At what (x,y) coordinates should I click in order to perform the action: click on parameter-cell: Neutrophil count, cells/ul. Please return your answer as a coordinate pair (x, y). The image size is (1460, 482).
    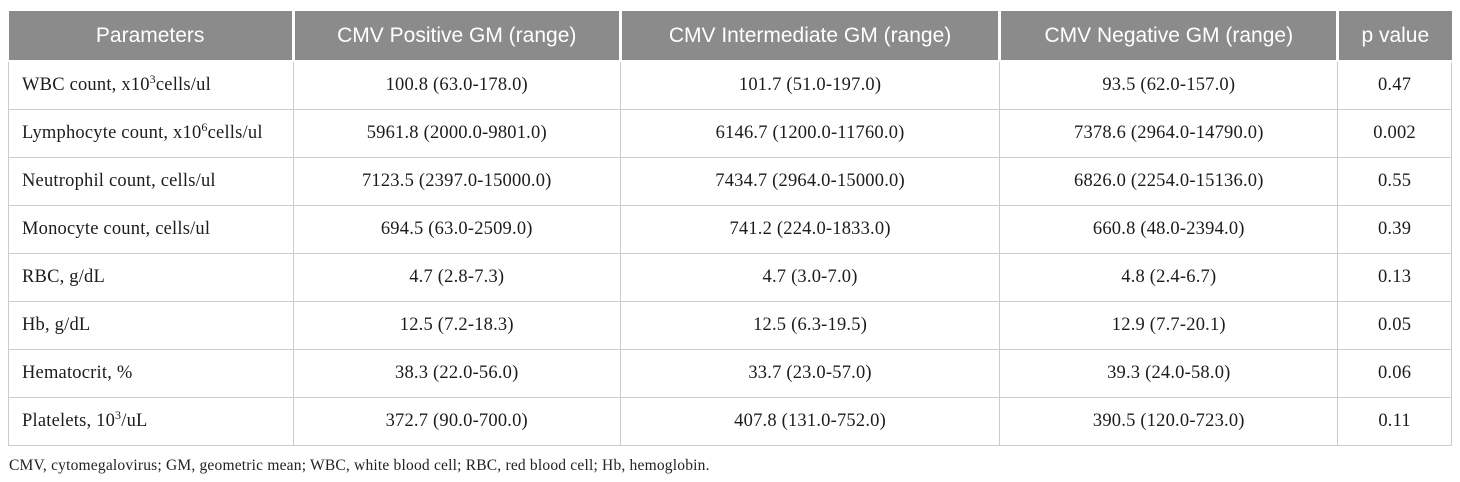
    Looking at the image, I should click on (151, 181).